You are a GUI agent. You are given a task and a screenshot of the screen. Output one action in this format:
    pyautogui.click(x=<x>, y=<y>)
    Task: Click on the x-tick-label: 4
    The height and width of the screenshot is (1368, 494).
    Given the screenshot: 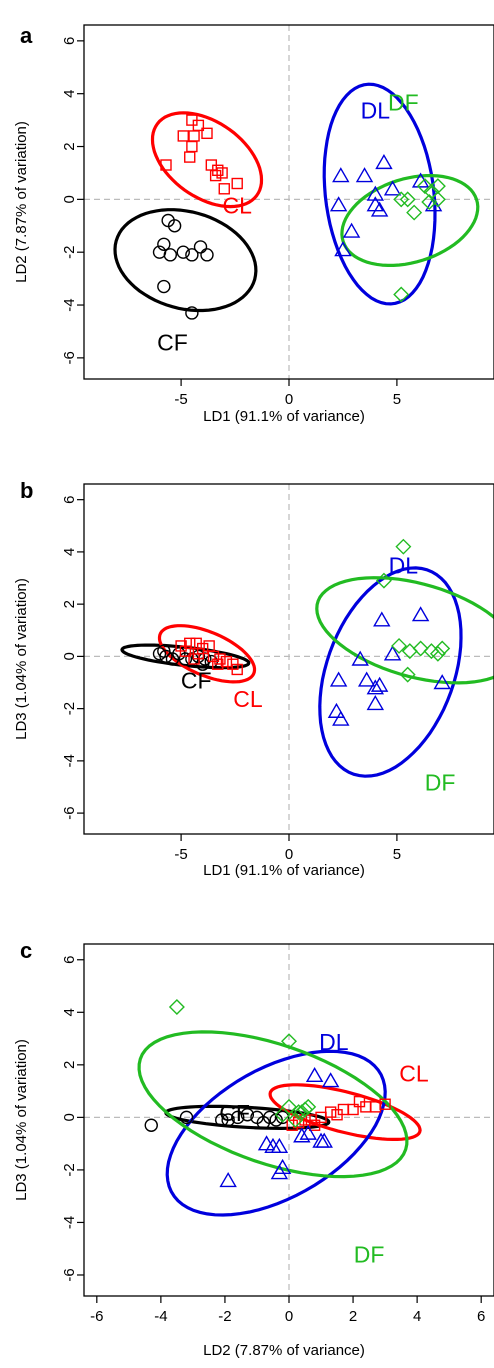 What is the action you would take?
    pyautogui.click(x=417, y=1316)
    